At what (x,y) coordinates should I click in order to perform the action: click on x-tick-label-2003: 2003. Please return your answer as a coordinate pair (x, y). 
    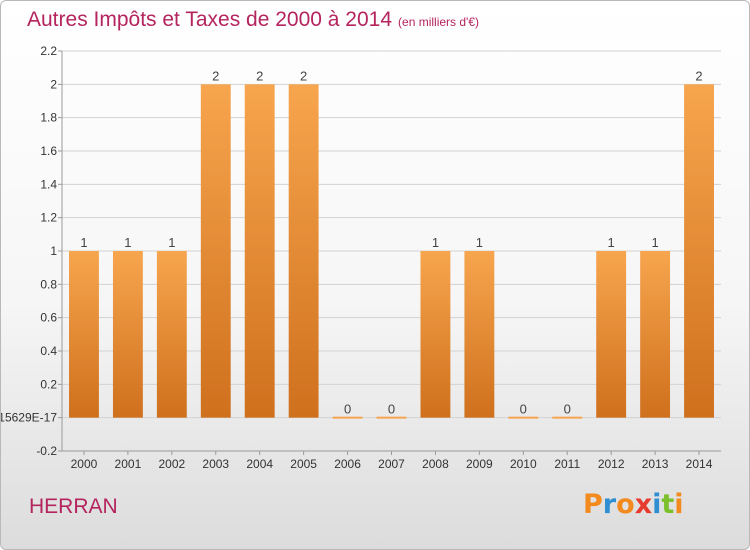
    Looking at the image, I should click on (215, 464).